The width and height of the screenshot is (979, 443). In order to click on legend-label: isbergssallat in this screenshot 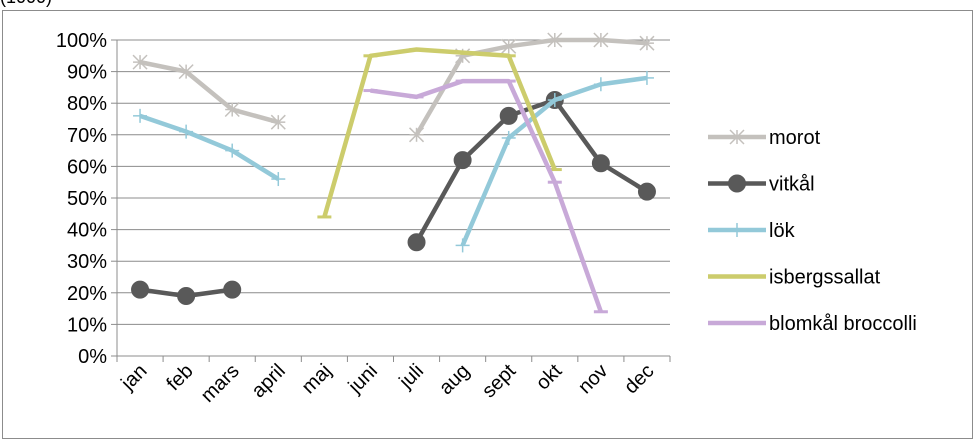, I will do `click(825, 278)`.